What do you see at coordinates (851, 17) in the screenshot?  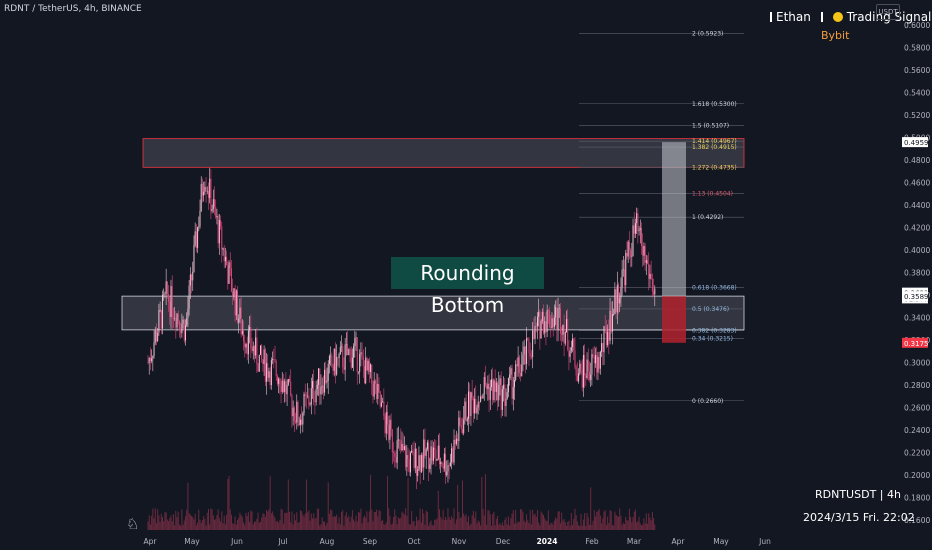 I see `brand-banner: Ethan Trading Signals` at bounding box center [851, 17].